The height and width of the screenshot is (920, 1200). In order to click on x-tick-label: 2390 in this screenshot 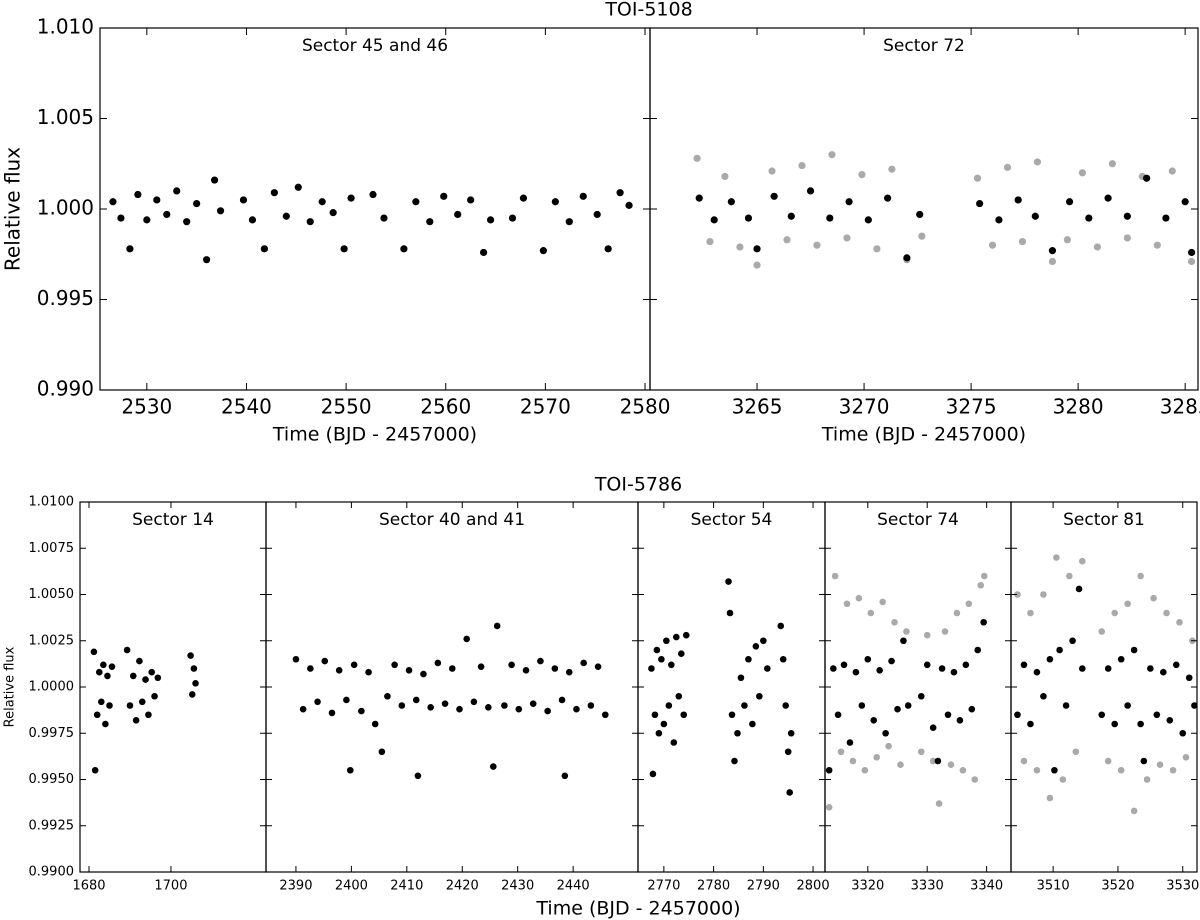, I will do `click(295, 886)`.